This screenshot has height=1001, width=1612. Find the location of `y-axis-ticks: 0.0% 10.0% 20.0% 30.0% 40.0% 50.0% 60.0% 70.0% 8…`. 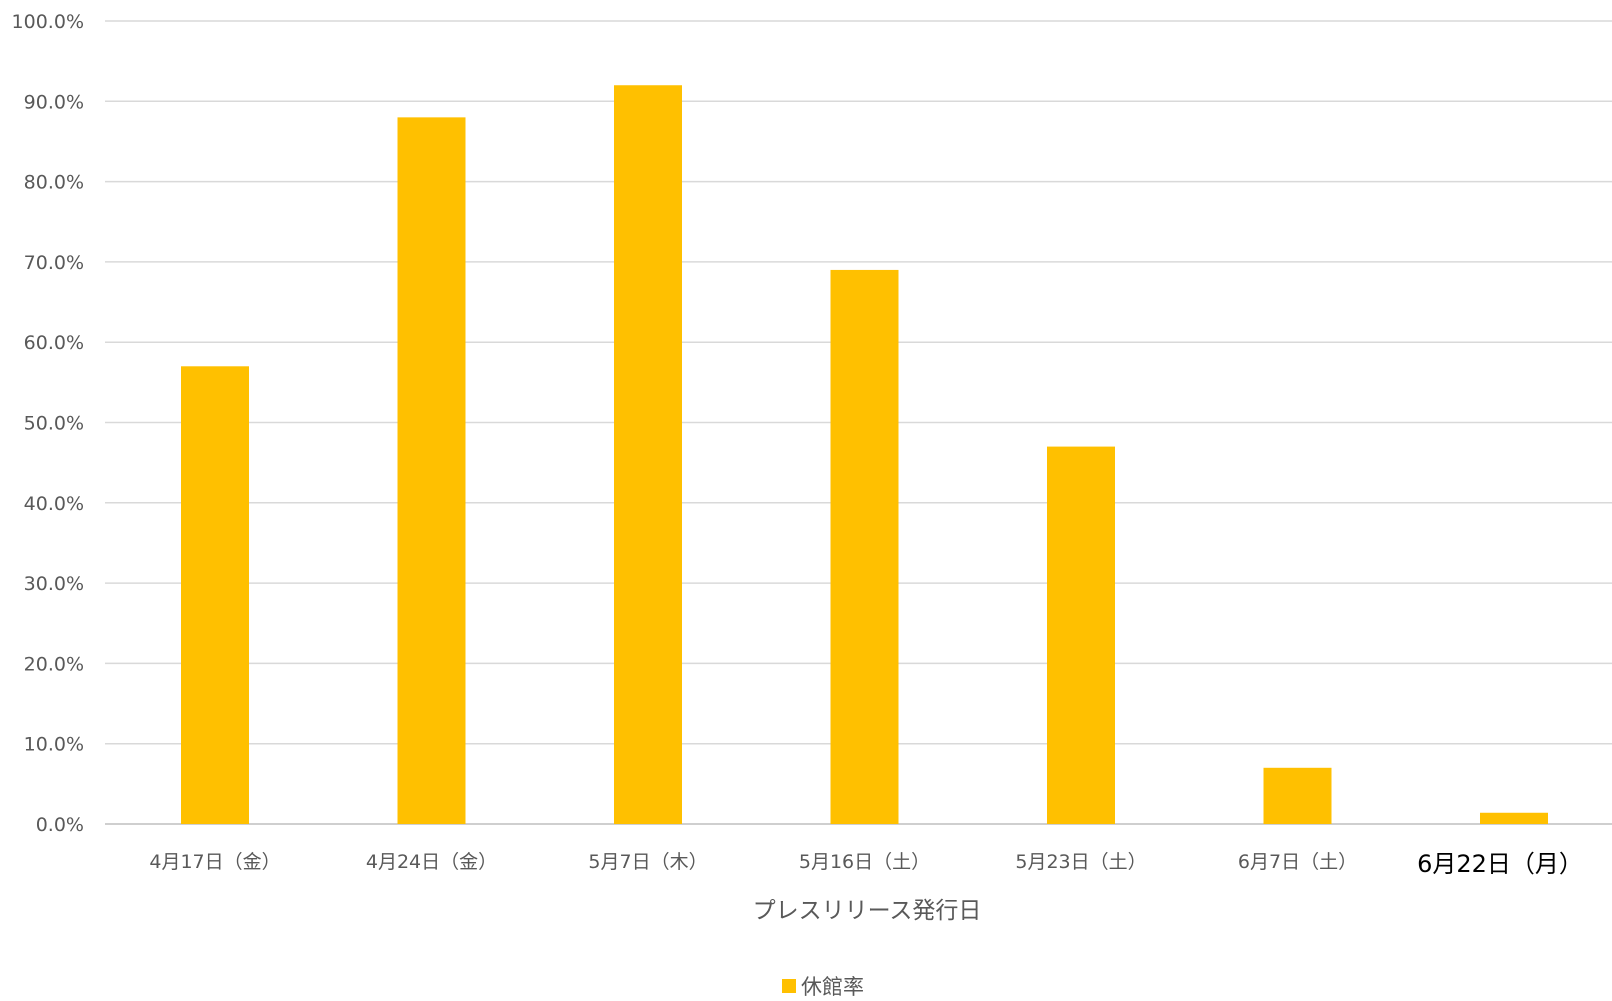

y-axis-ticks: 0.0% 10.0% 20.0% 30.0% 40.0% 50.0% 60.0% 70.0% 8… is located at coordinates (48, 423).